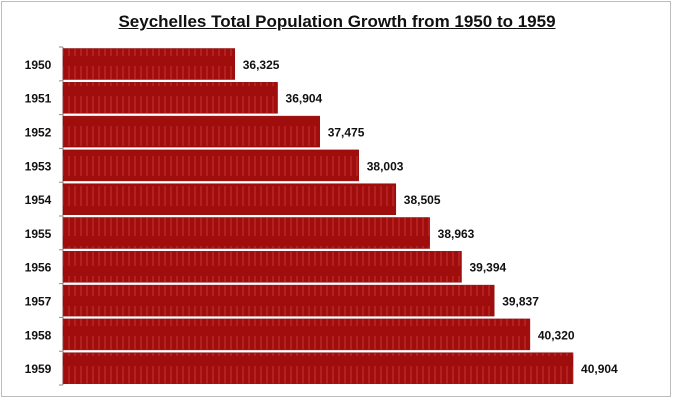 Image resolution: width=674 pixels, height=400 pixels. I want to click on data-label: 39,394, so click(487, 268).